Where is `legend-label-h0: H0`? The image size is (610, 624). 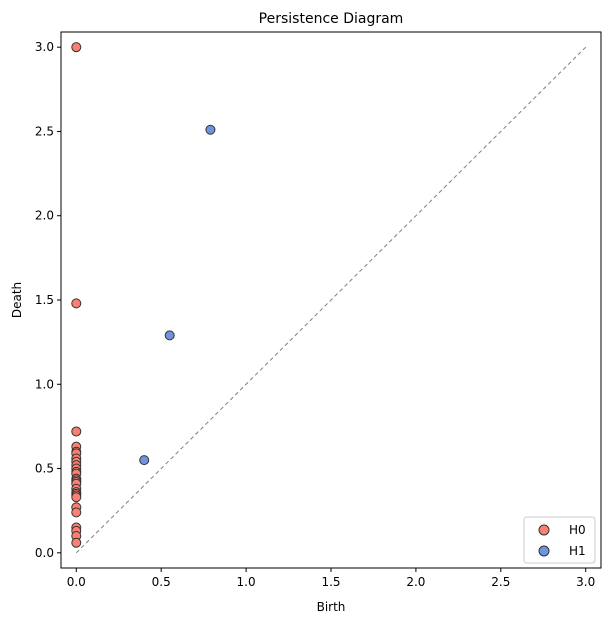
legend-label-h0: H0 is located at coordinates (577, 530).